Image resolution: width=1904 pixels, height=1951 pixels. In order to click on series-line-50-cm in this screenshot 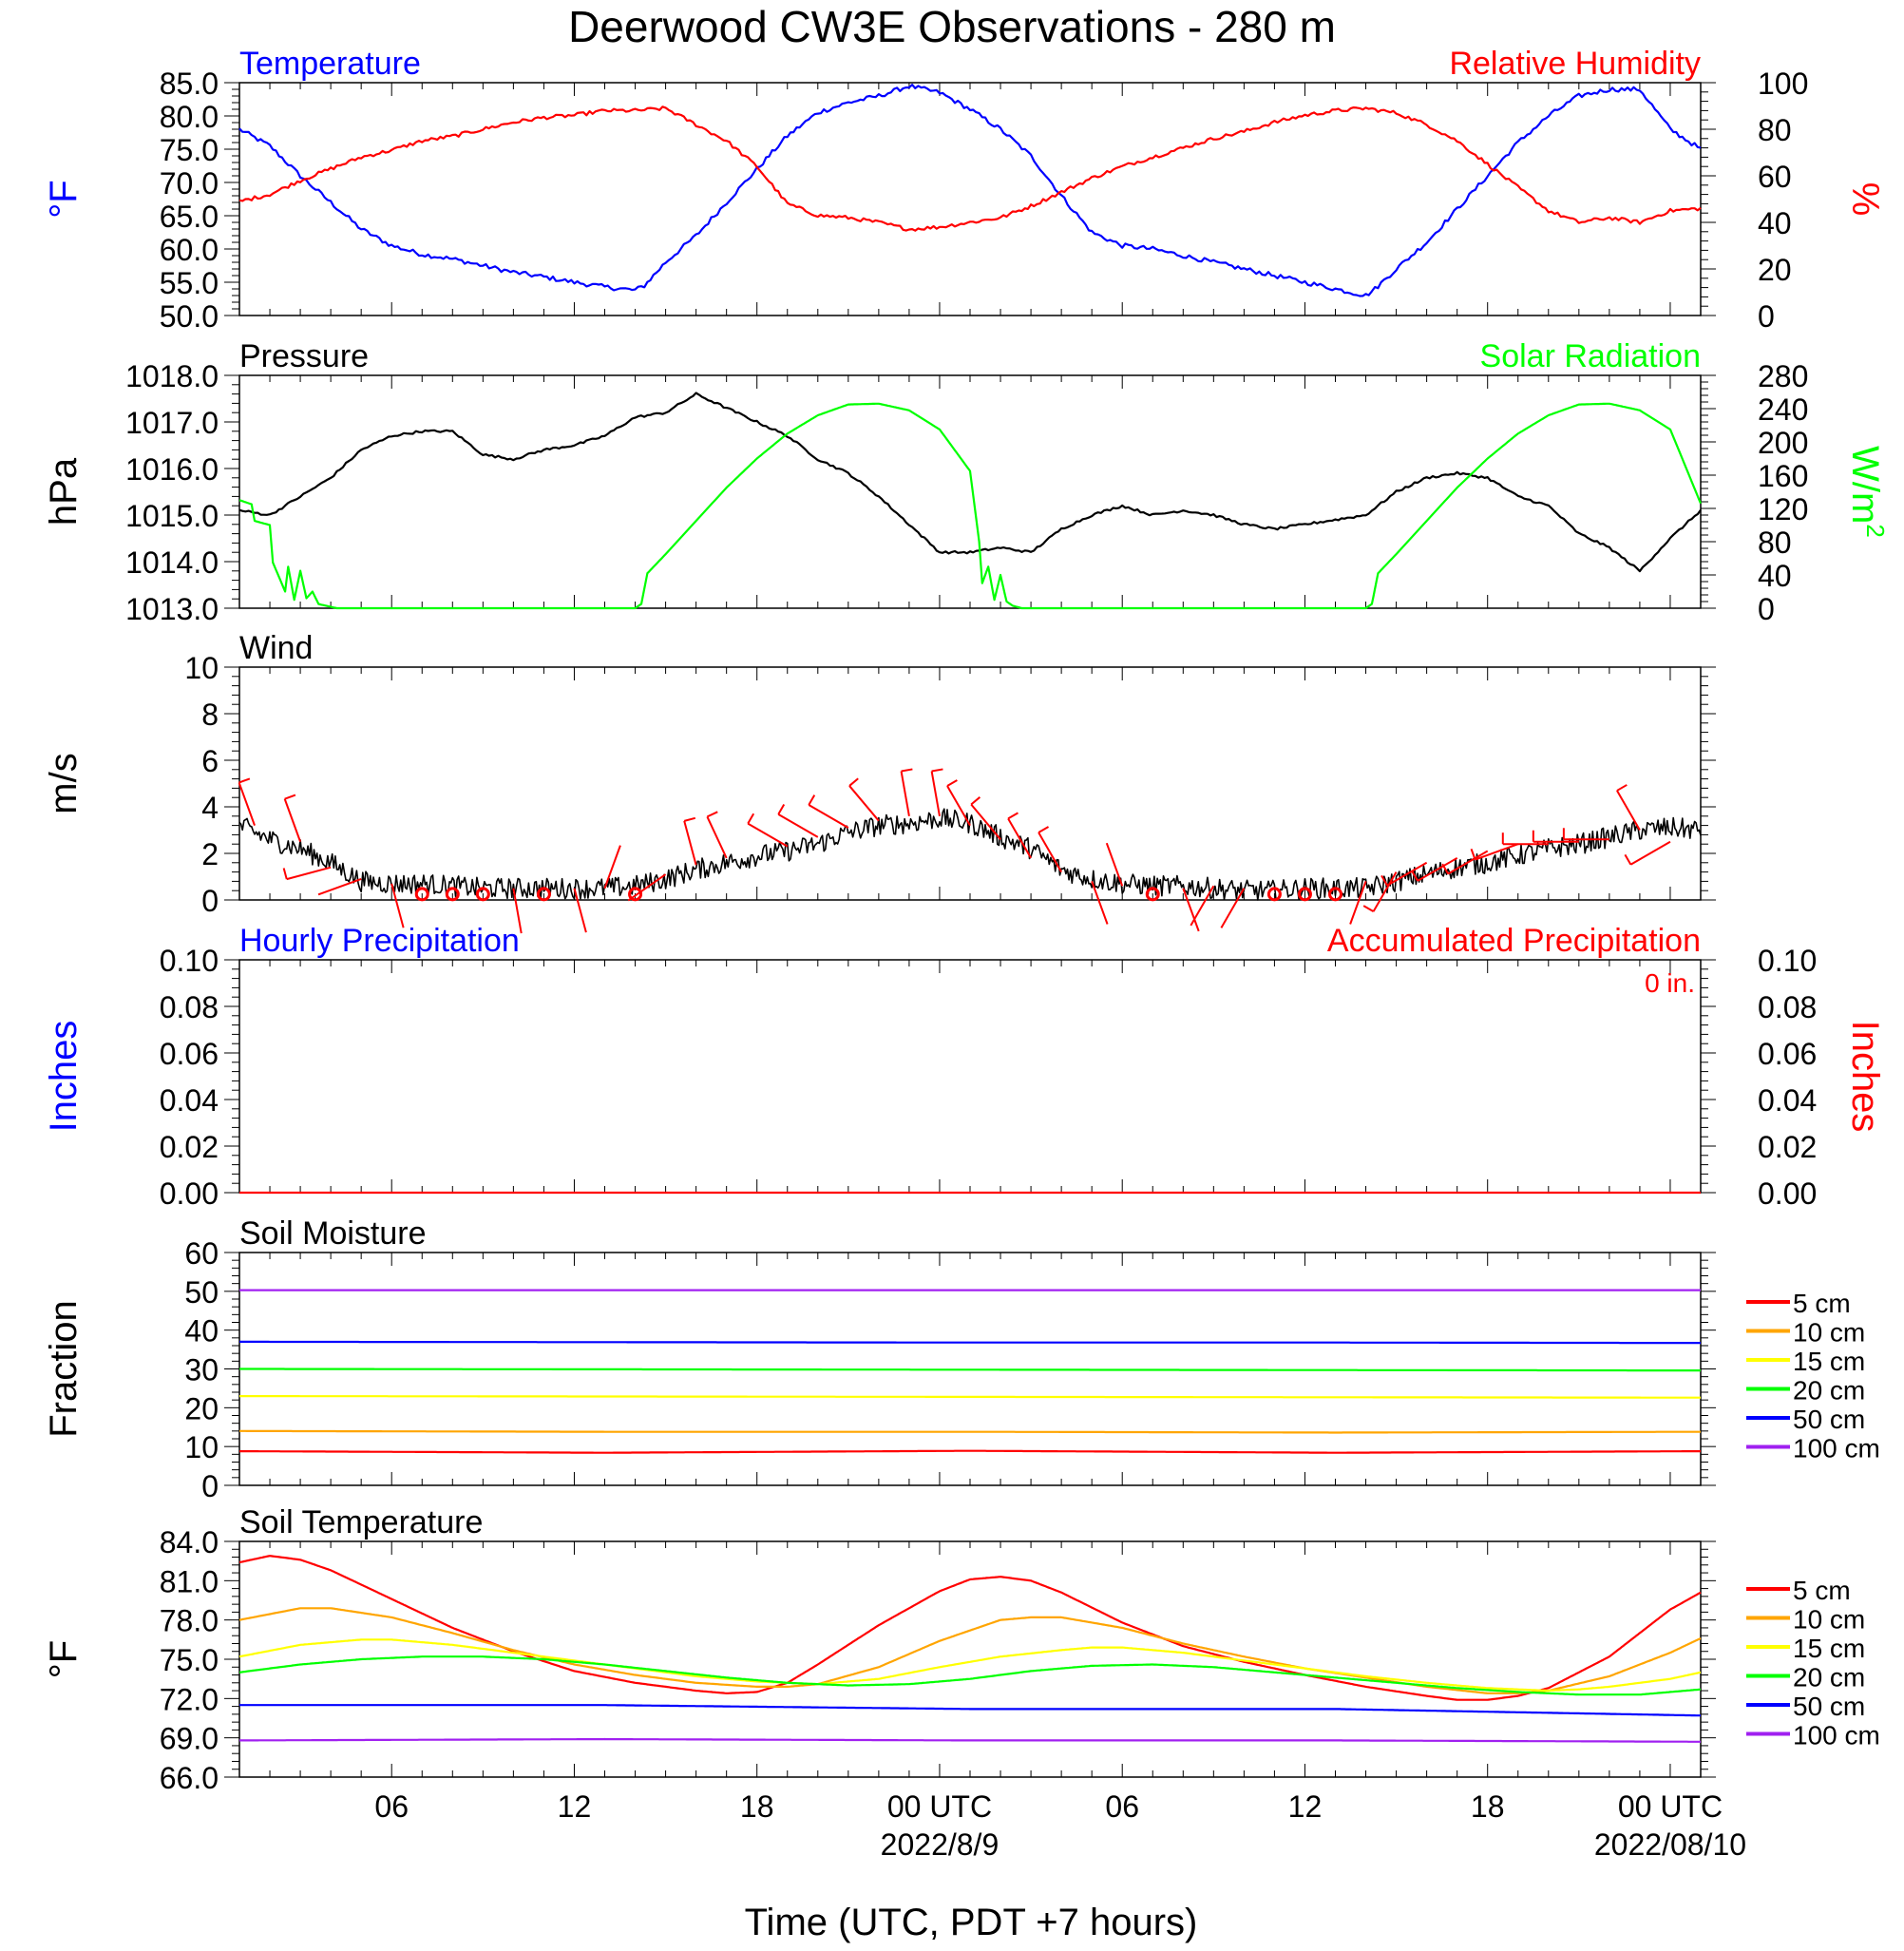, I will do `click(970, 1711)`.